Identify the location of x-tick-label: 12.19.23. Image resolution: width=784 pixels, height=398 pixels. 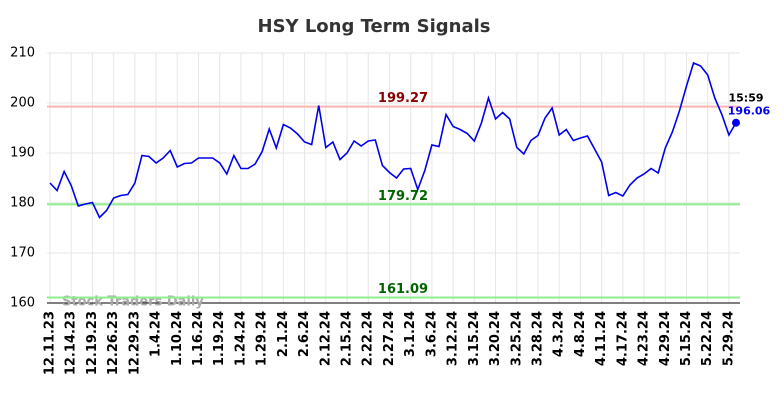
(92, 343).